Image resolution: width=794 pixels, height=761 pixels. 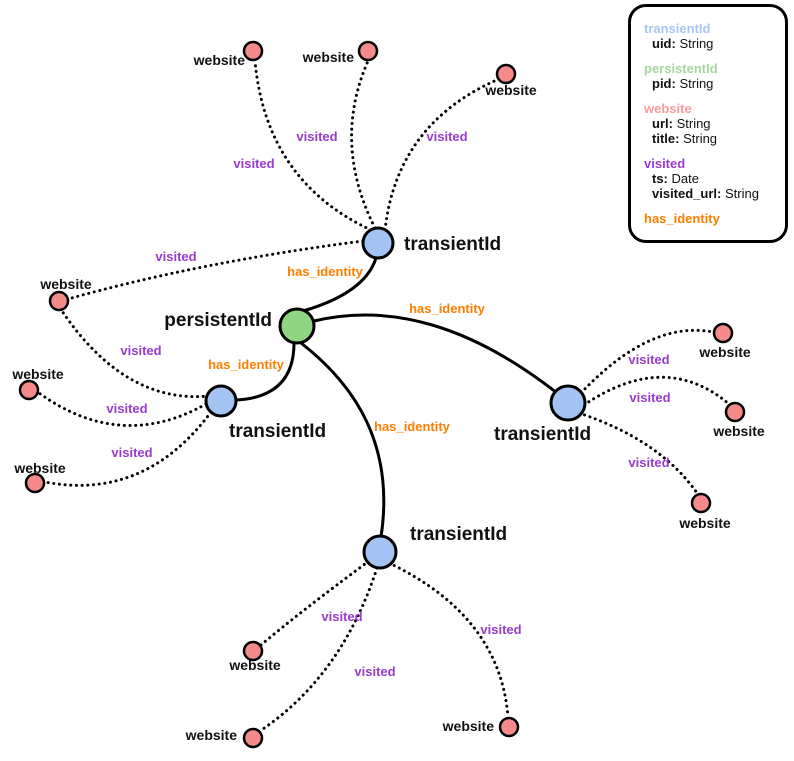 What do you see at coordinates (665, 163) in the screenshot?
I see `legend-item-title: visited` at bounding box center [665, 163].